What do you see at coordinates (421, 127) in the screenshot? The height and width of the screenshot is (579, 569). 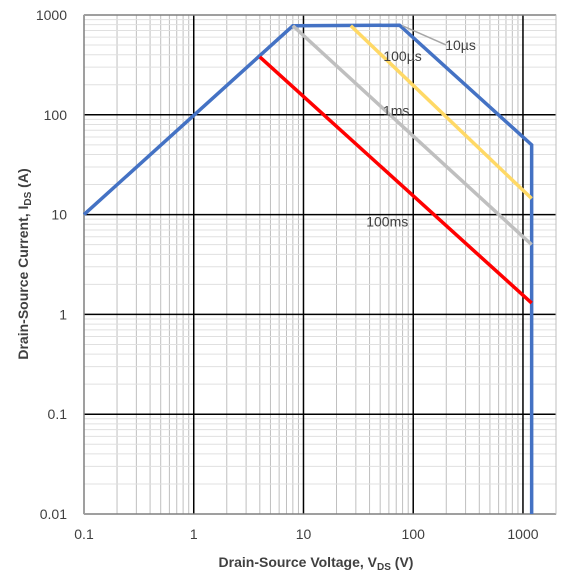 I see `annotation-layer: 10µs 100µs 1ms 100ms` at bounding box center [421, 127].